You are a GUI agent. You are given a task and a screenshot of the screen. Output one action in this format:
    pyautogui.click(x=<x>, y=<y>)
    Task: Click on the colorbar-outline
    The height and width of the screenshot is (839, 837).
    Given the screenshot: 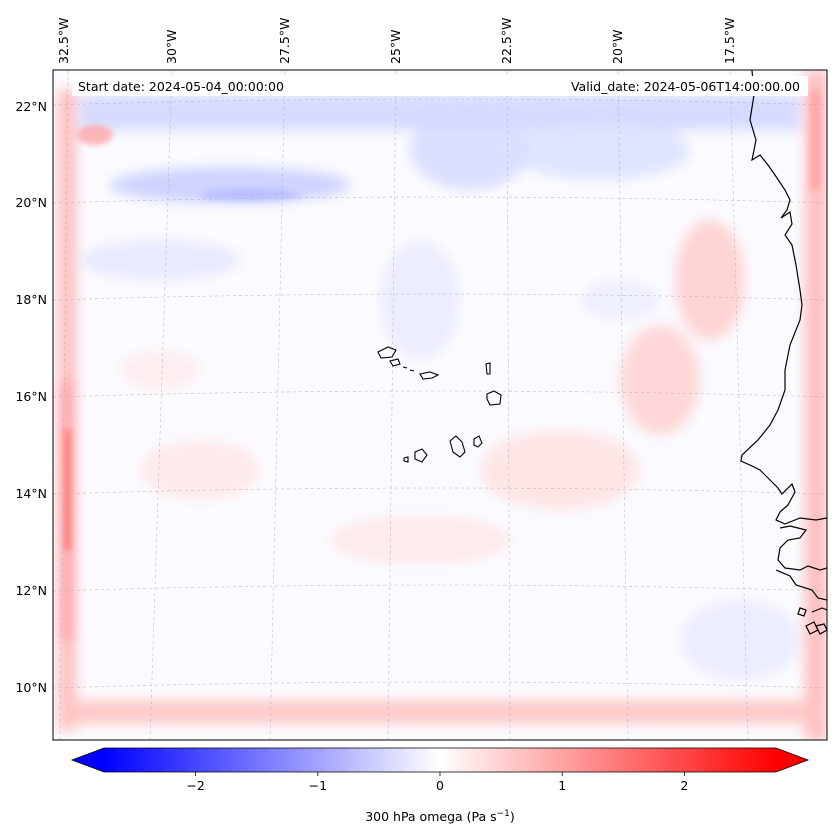 What is the action you would take?
    pyautogui.click(x=440, y=760)
    